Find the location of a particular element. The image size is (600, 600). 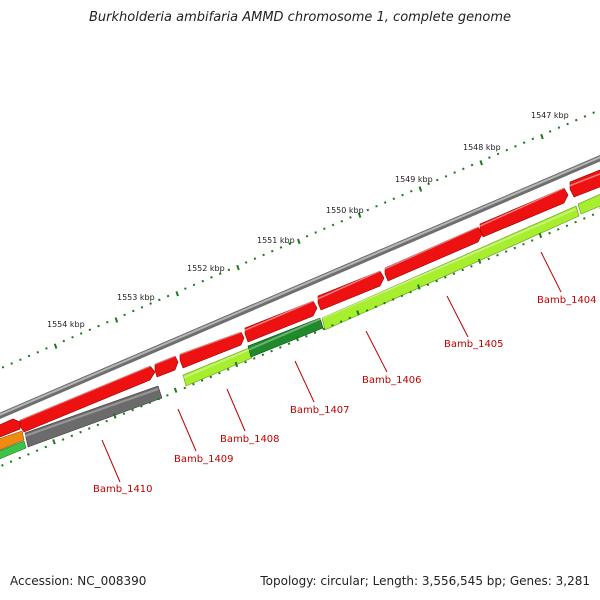

tick-label-1550: 1550 kbp is located at coordinates (345, 210).